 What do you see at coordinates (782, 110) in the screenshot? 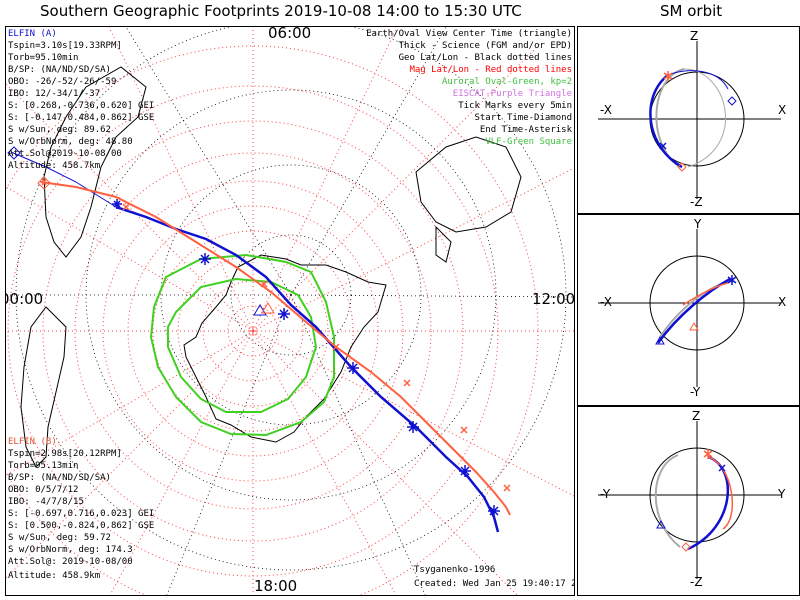
I see `xz-right-label: X` at bounding box center [782, 110].